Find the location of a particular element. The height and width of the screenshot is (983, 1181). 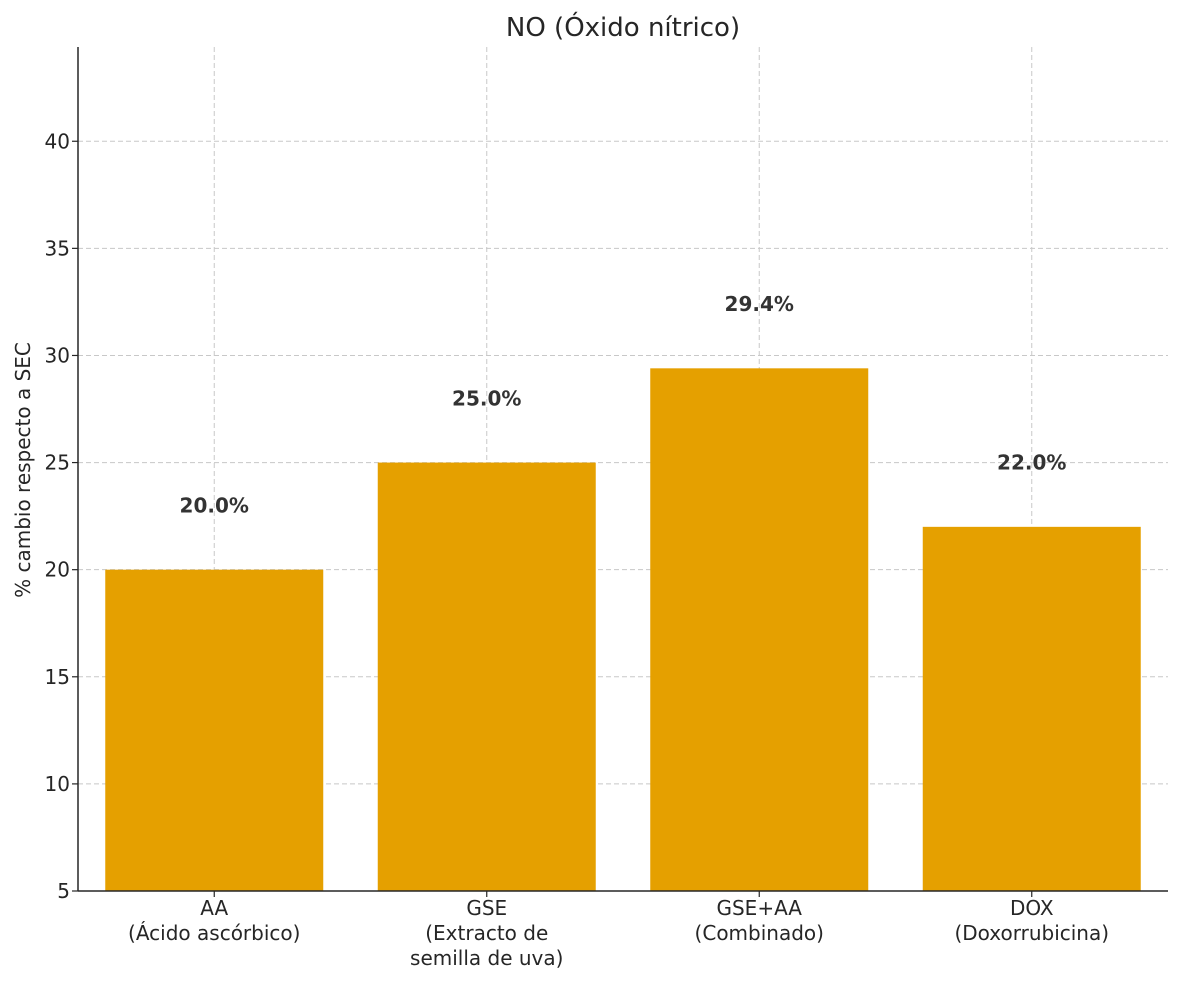

x-tick-label: GSE+AA is located at coordinates (759, 908).